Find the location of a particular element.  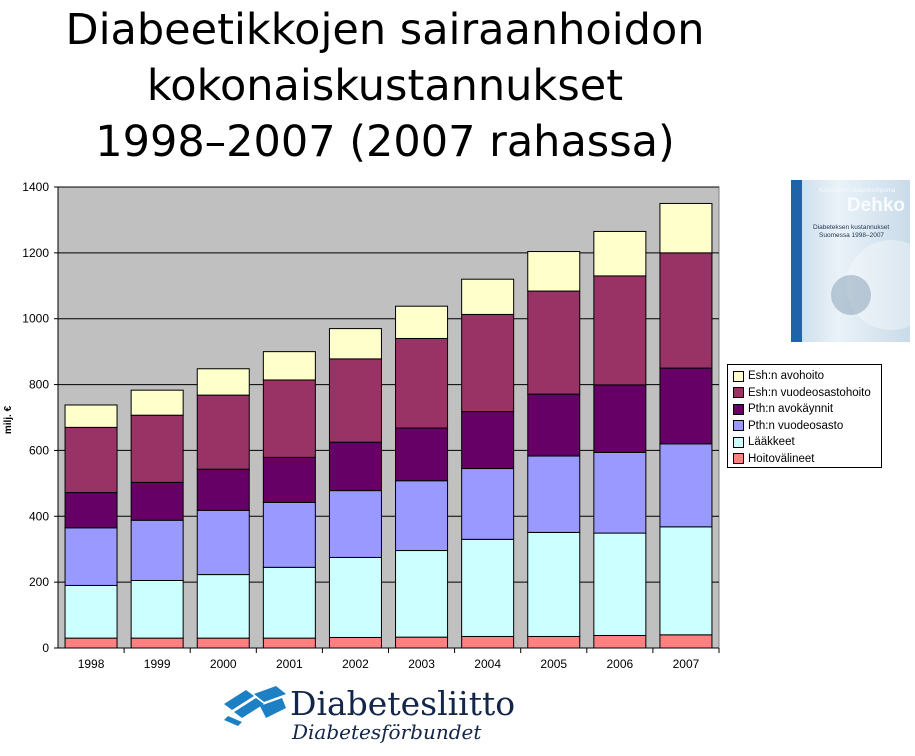

diabetesliitto-logo-icon is located at coordinates (255, 706).